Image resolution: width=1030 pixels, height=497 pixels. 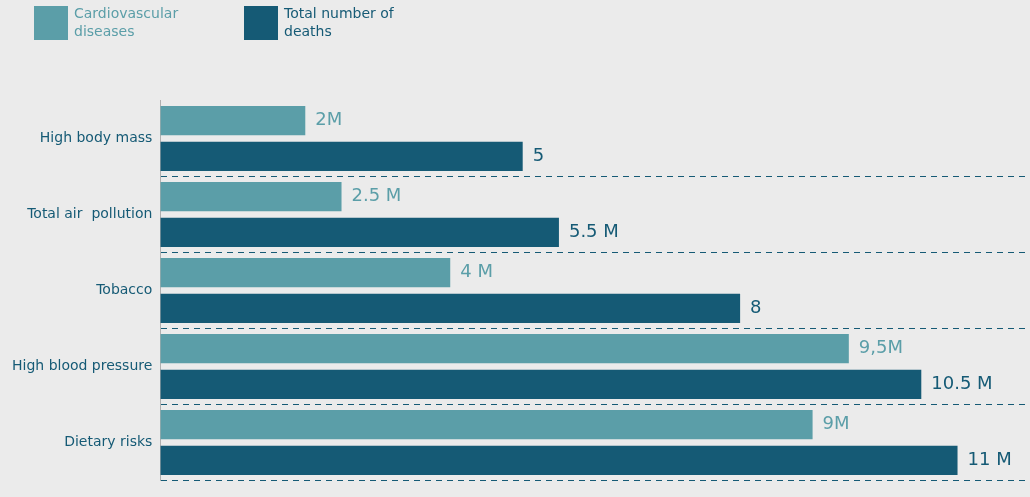 What do you see at coordinates (476, 271) in the screenshot?
I see `data-label: 4 M` at bounding box center [476, 271].